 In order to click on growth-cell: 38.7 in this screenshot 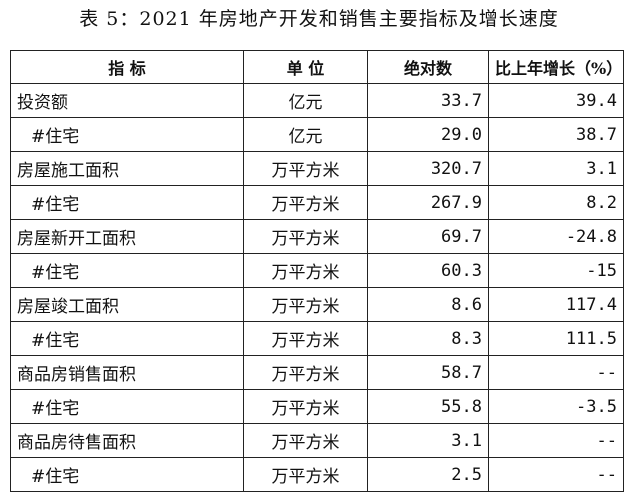, I will do `click(556, 134)`.